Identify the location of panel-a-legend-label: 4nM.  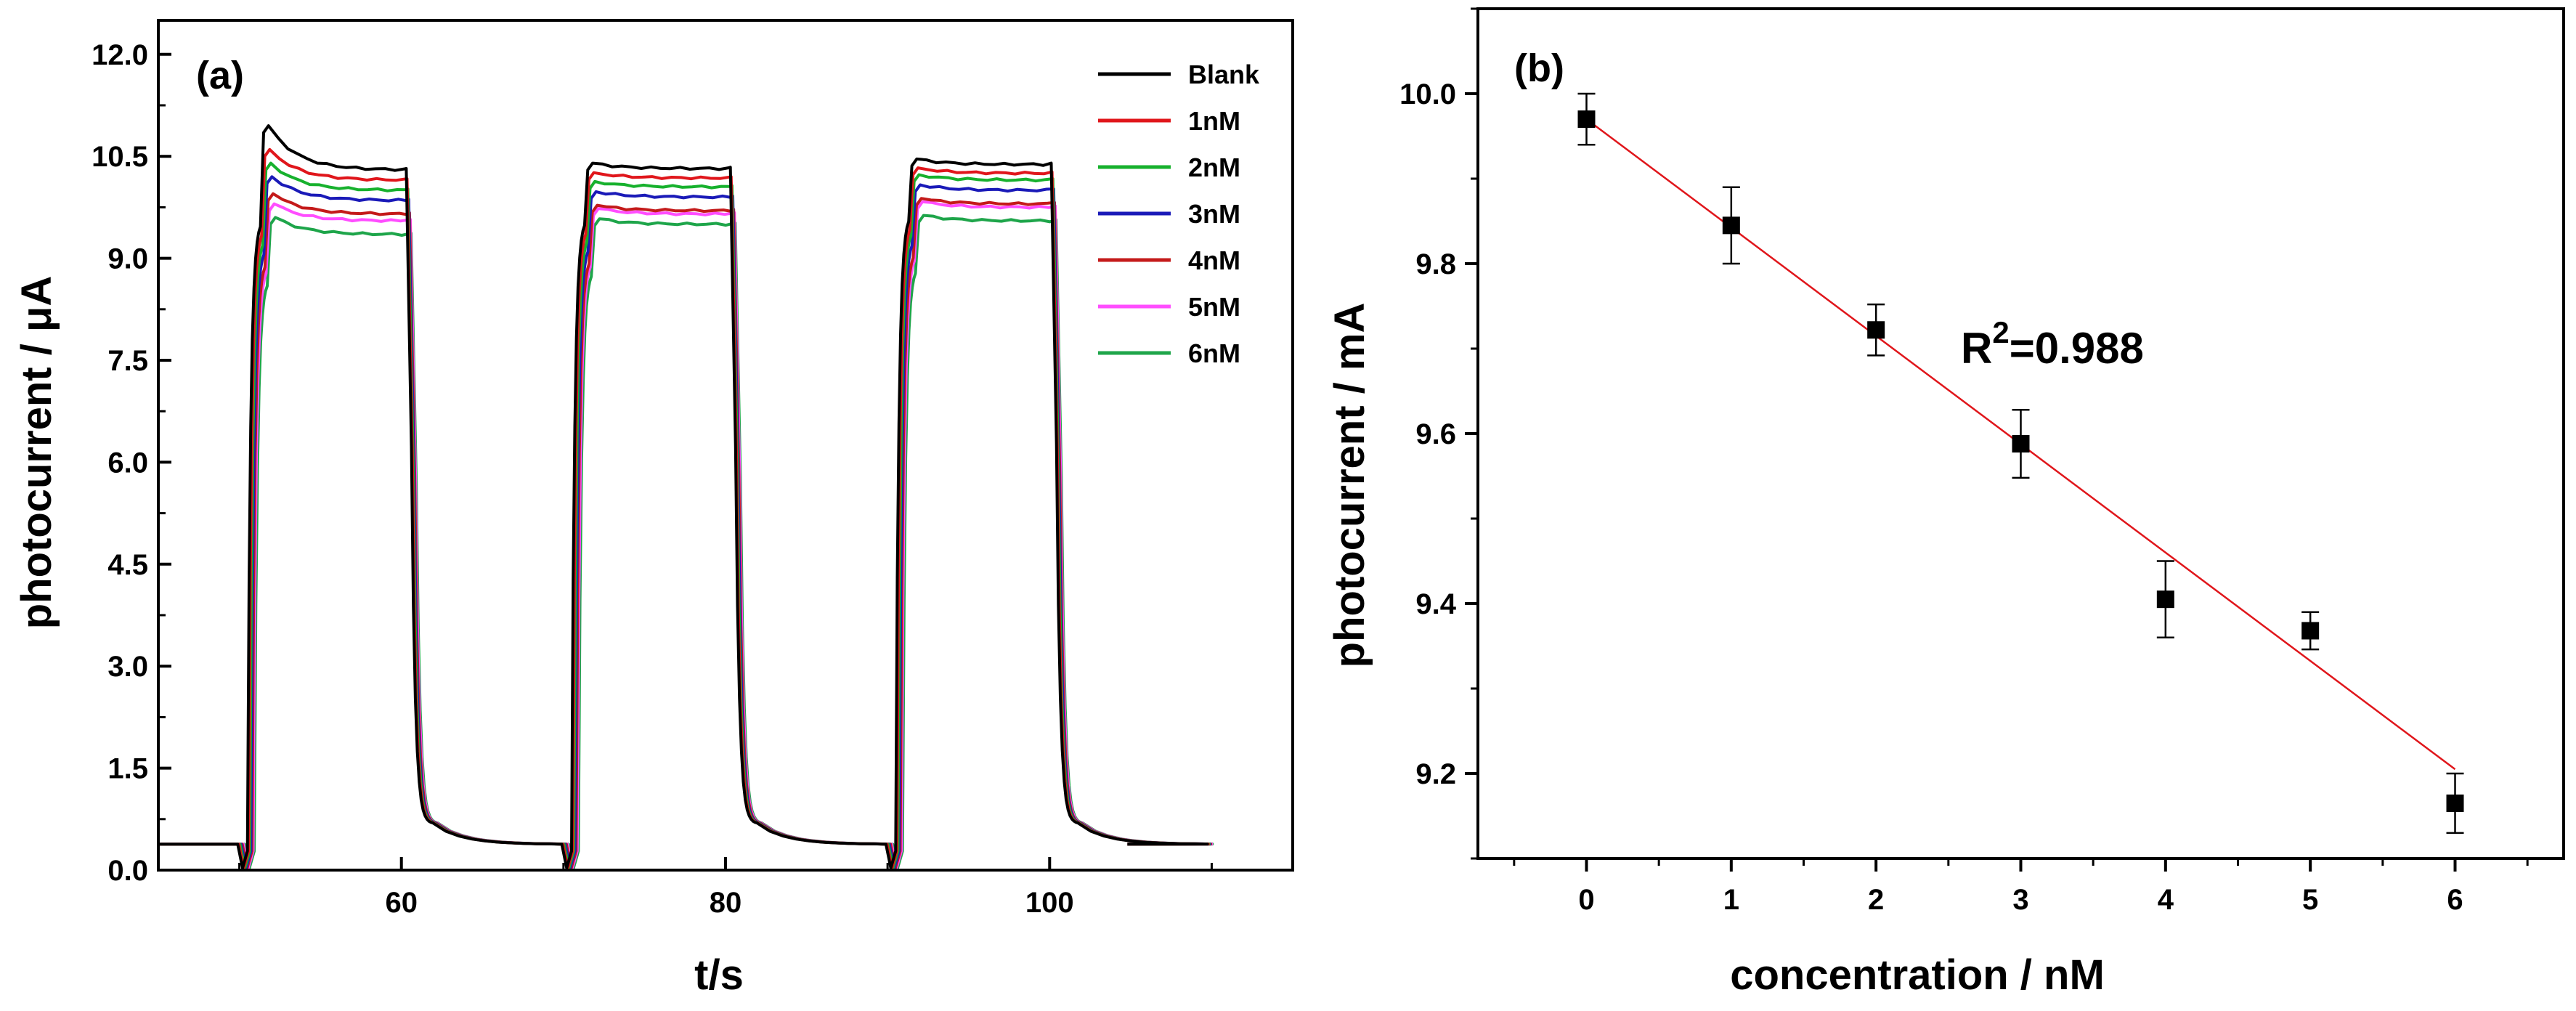
(1214, 260).